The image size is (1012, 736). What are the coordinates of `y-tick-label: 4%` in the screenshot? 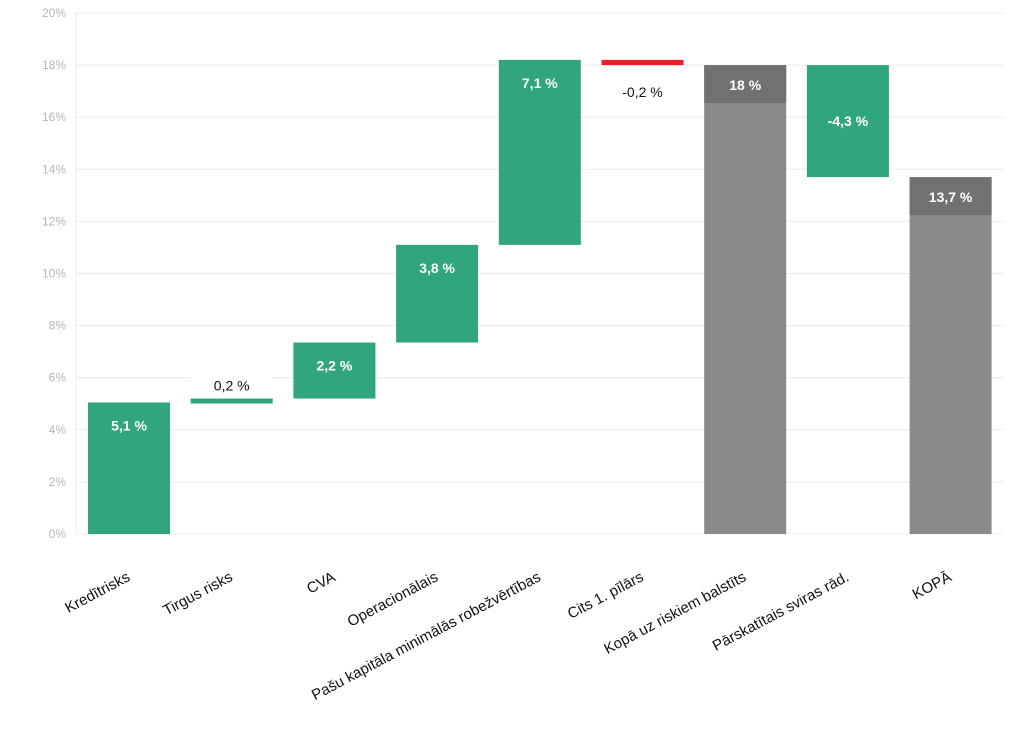 It's located at (58, 430).